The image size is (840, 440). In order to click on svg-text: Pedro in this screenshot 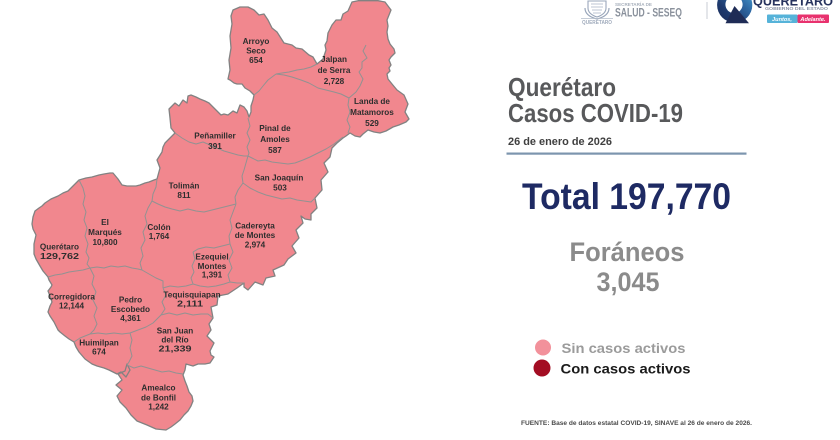, I will do `click(130, 300)`.